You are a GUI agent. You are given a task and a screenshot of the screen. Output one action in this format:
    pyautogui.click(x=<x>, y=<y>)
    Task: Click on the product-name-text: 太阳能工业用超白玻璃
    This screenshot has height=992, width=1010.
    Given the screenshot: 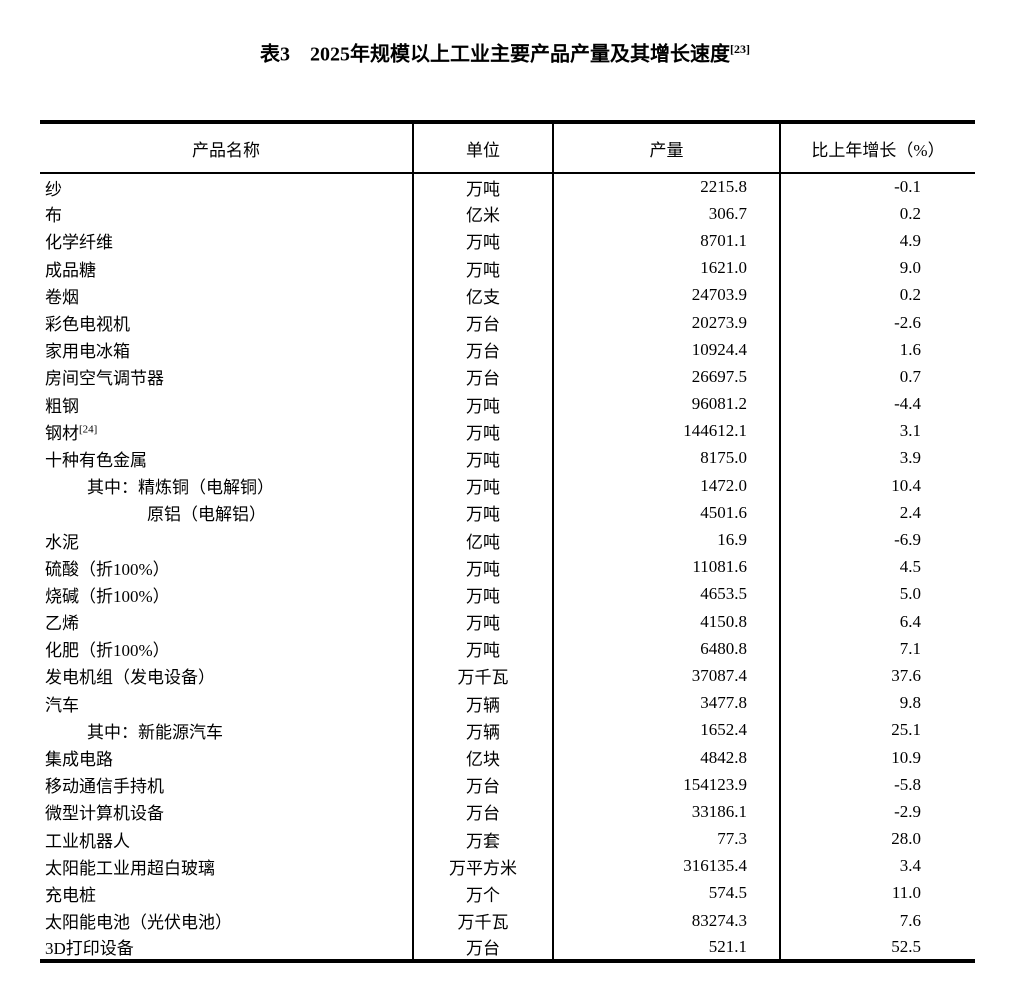 What is the action you would take?
    pyautogui.click(x=130, y=868)
    